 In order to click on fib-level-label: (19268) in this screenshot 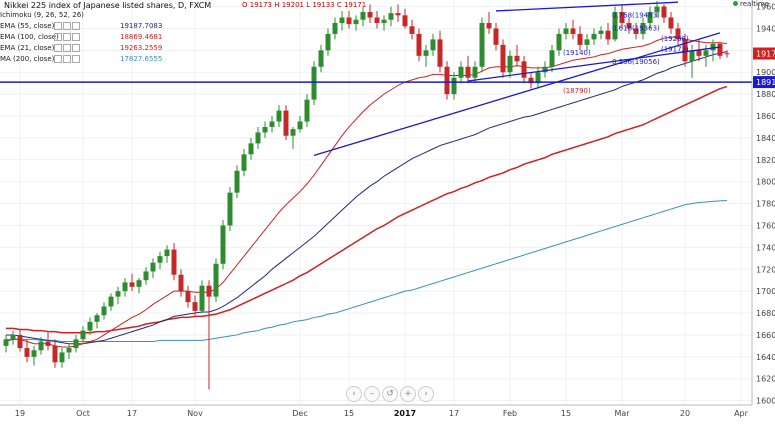, I will do `click(675, 39)`.